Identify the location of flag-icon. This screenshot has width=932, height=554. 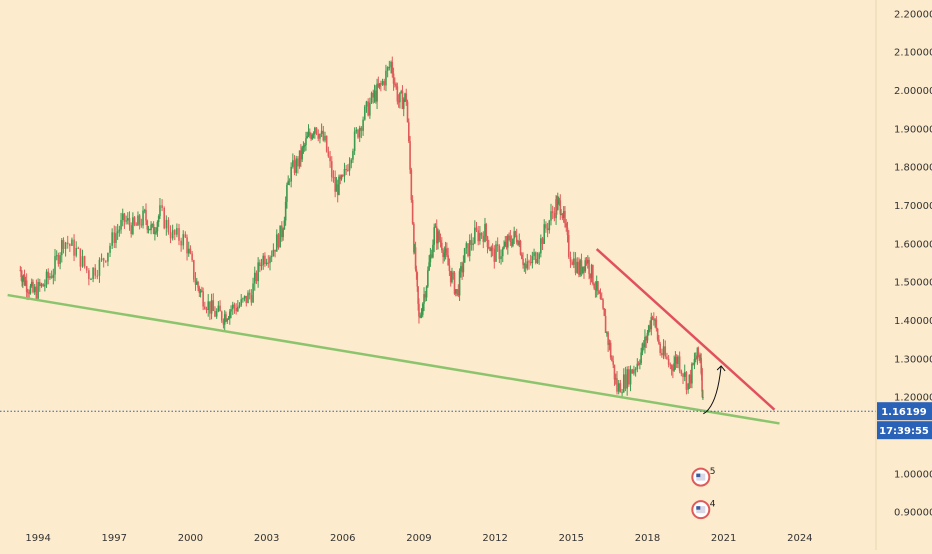
(701, 510).